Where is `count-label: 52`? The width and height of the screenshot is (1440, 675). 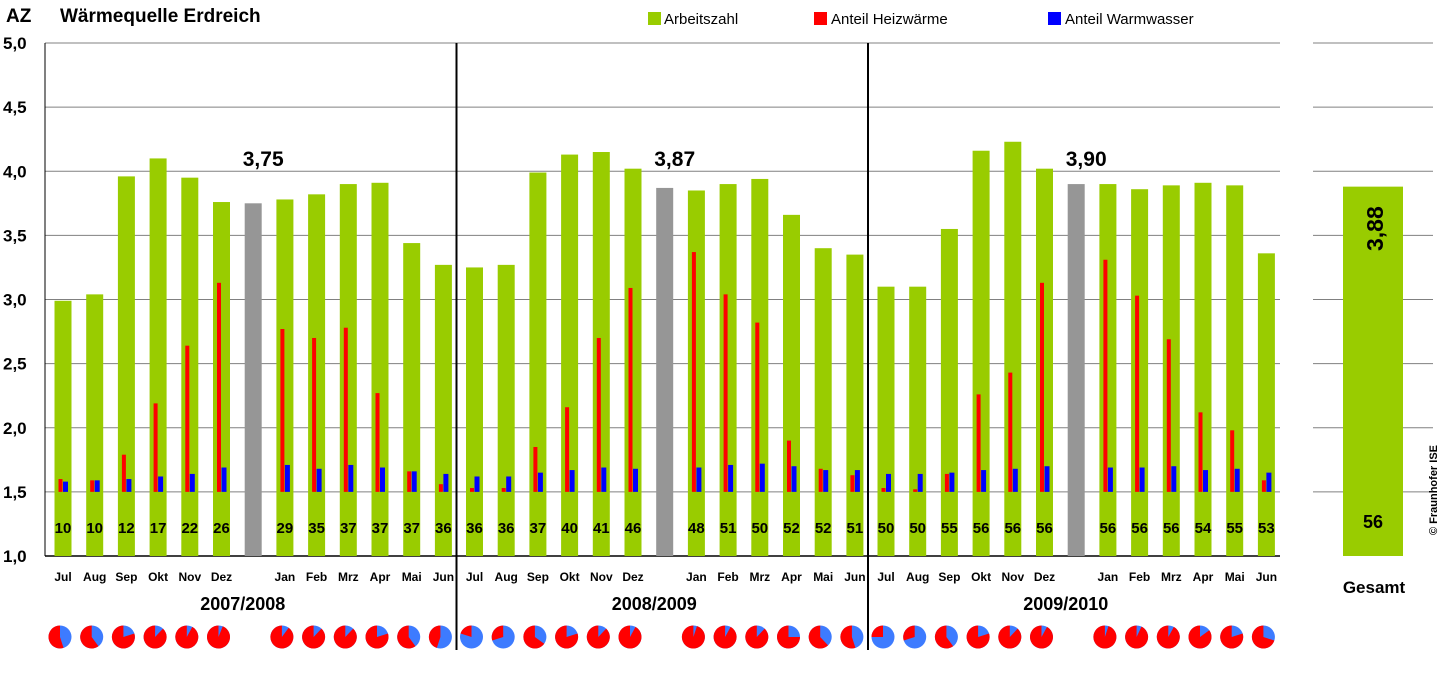 count-label: 52 is located at coordinates (823, 528).